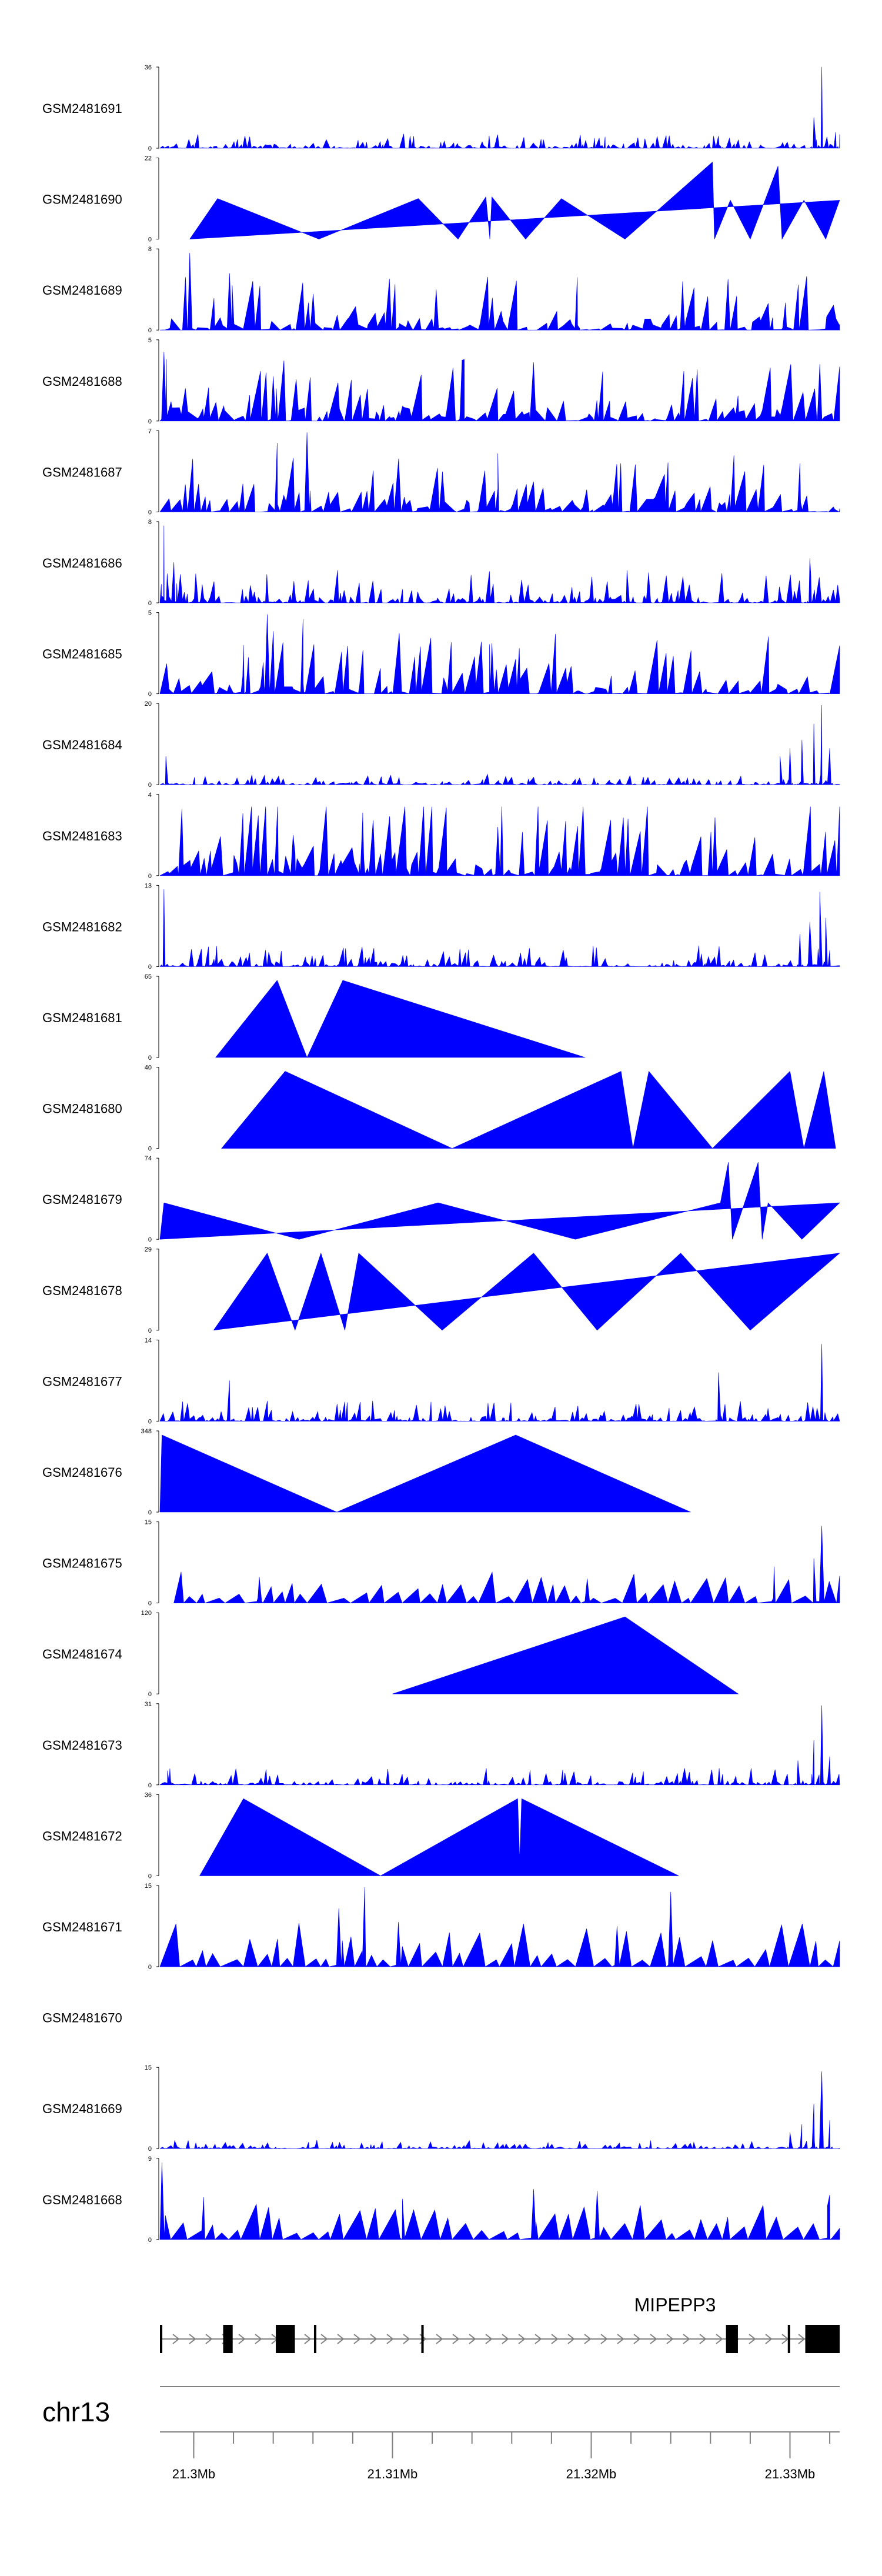 Image resolution: width=882 pixels, height=2576 pixels. I want to click on track-GSM2481675: GSM2481675 15 0, so click(441, 1563).